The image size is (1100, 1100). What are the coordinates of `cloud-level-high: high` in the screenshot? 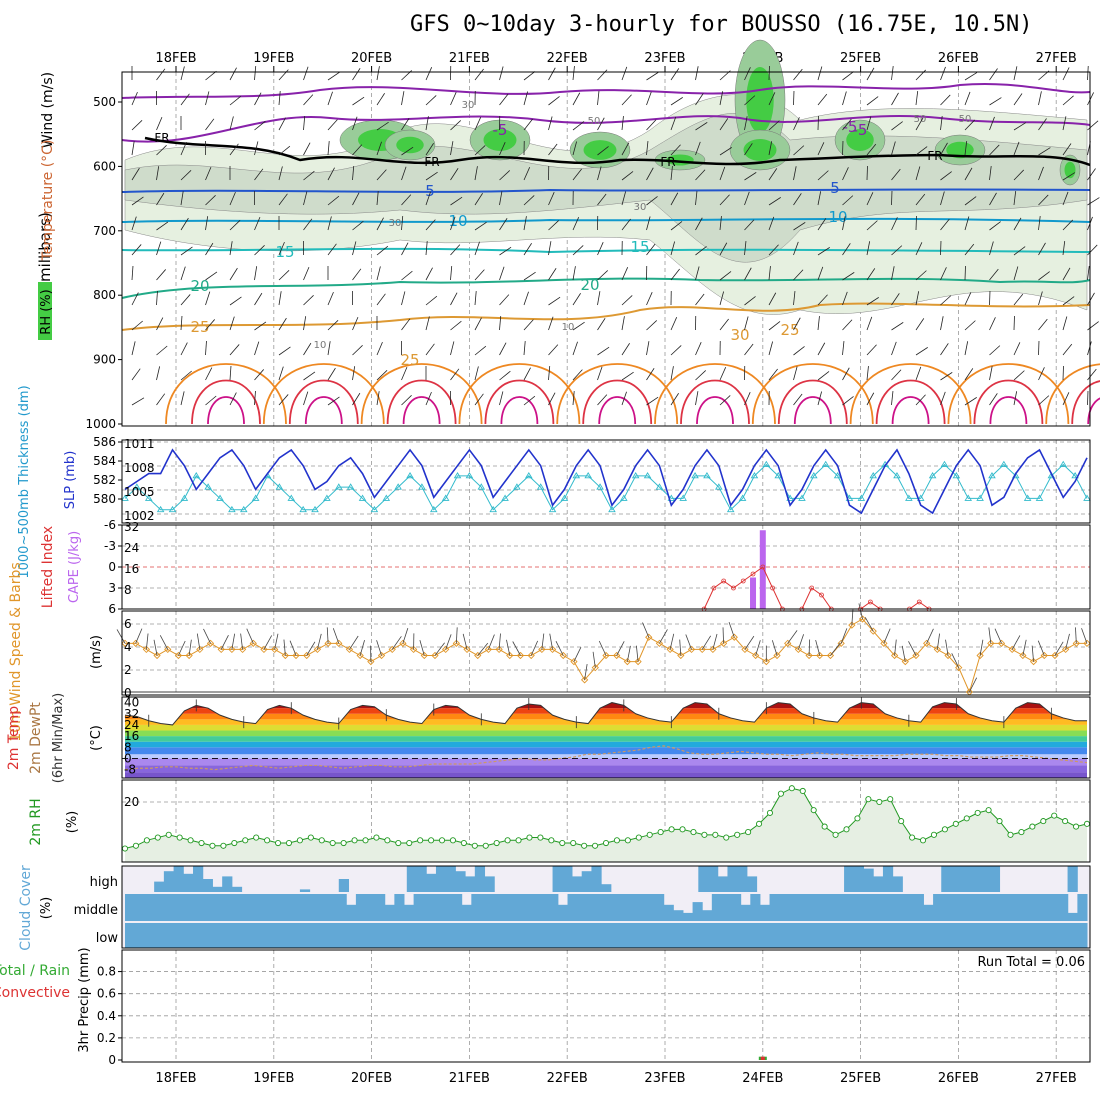 It's located at (104, 882).